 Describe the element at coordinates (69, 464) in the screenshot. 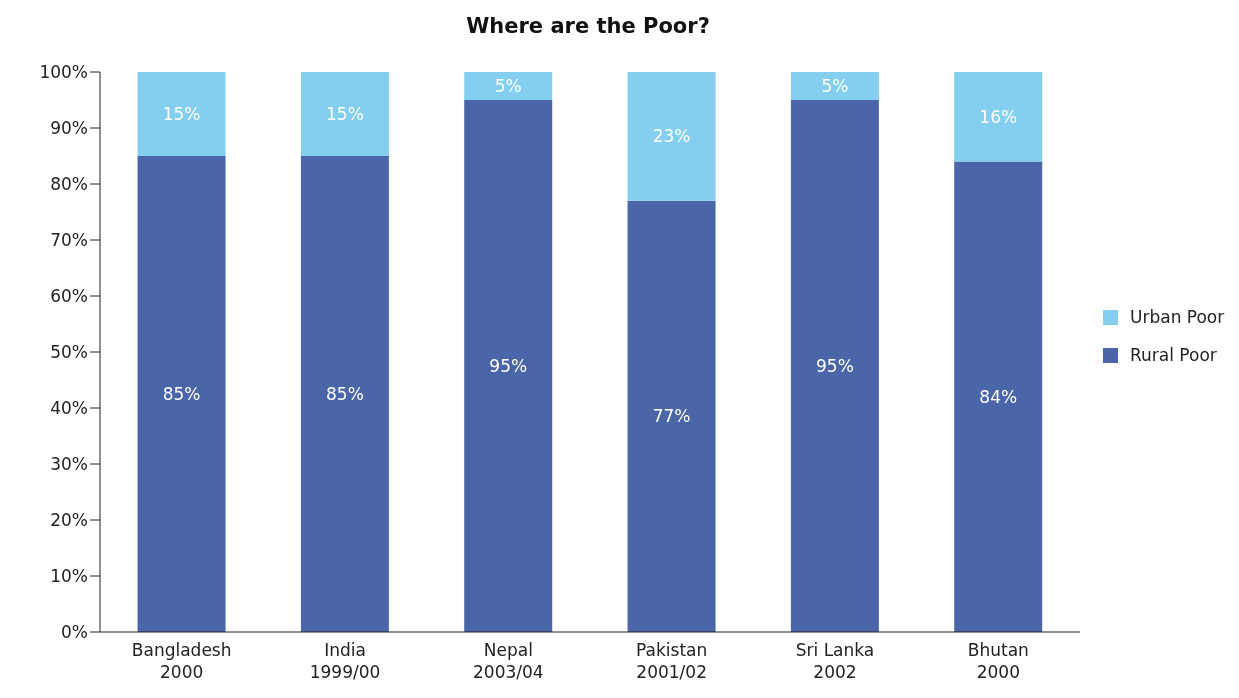

I see `y-tick-label: 30%` at that location.